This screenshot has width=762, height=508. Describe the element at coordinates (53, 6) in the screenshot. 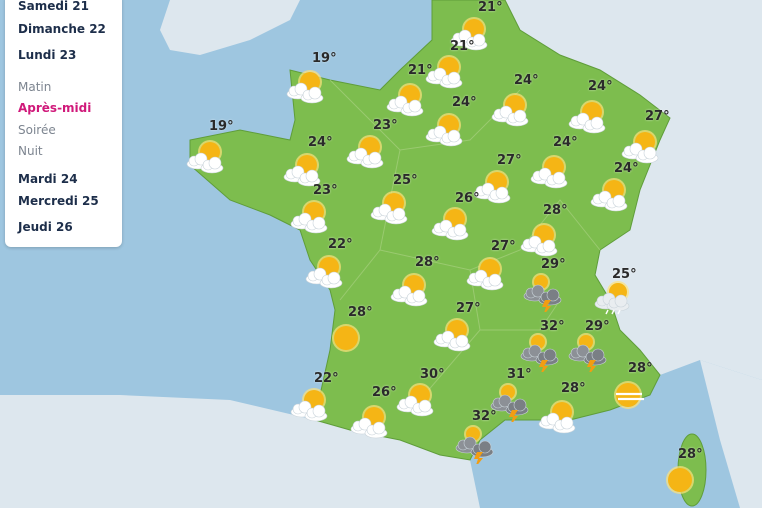

I see `day-samedi-21: Samedi 21` at that location.